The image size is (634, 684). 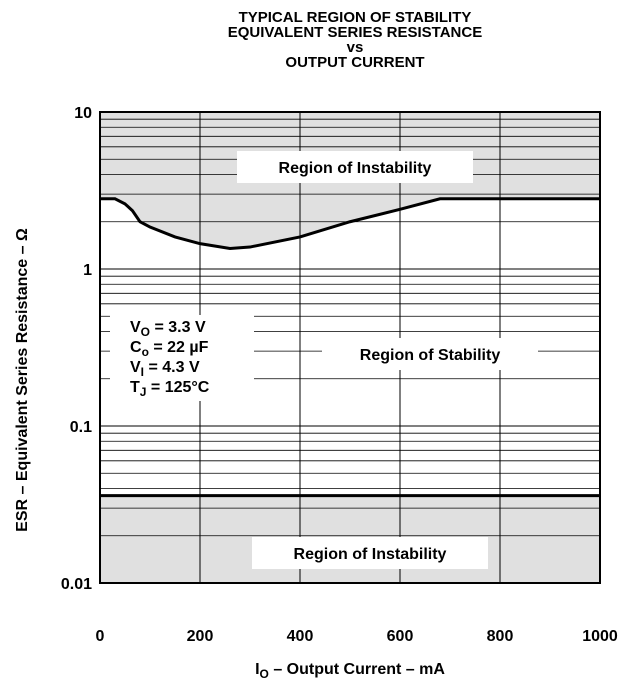 What do you see at coordinates (145, 332) in the screenshot?
I see `condition-sub: O` at bounding box center [145, 332].